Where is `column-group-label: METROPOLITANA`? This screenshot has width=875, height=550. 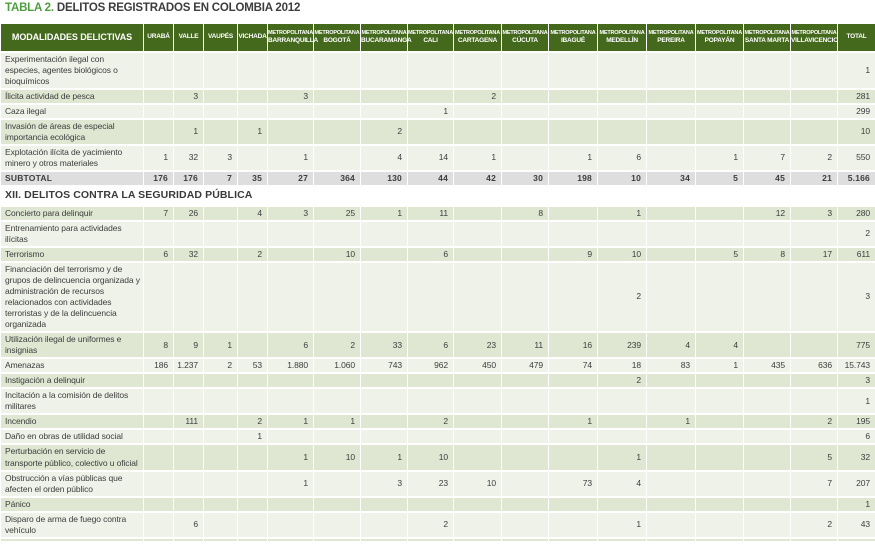
column-group-label: METROPOLITANA is located at coordinates (767, 32).